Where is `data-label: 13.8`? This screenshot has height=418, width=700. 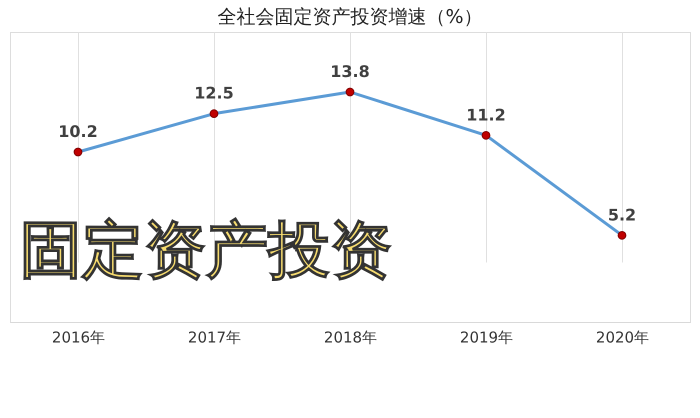
data-label: 13.8 is located at coordinates (350, 71).